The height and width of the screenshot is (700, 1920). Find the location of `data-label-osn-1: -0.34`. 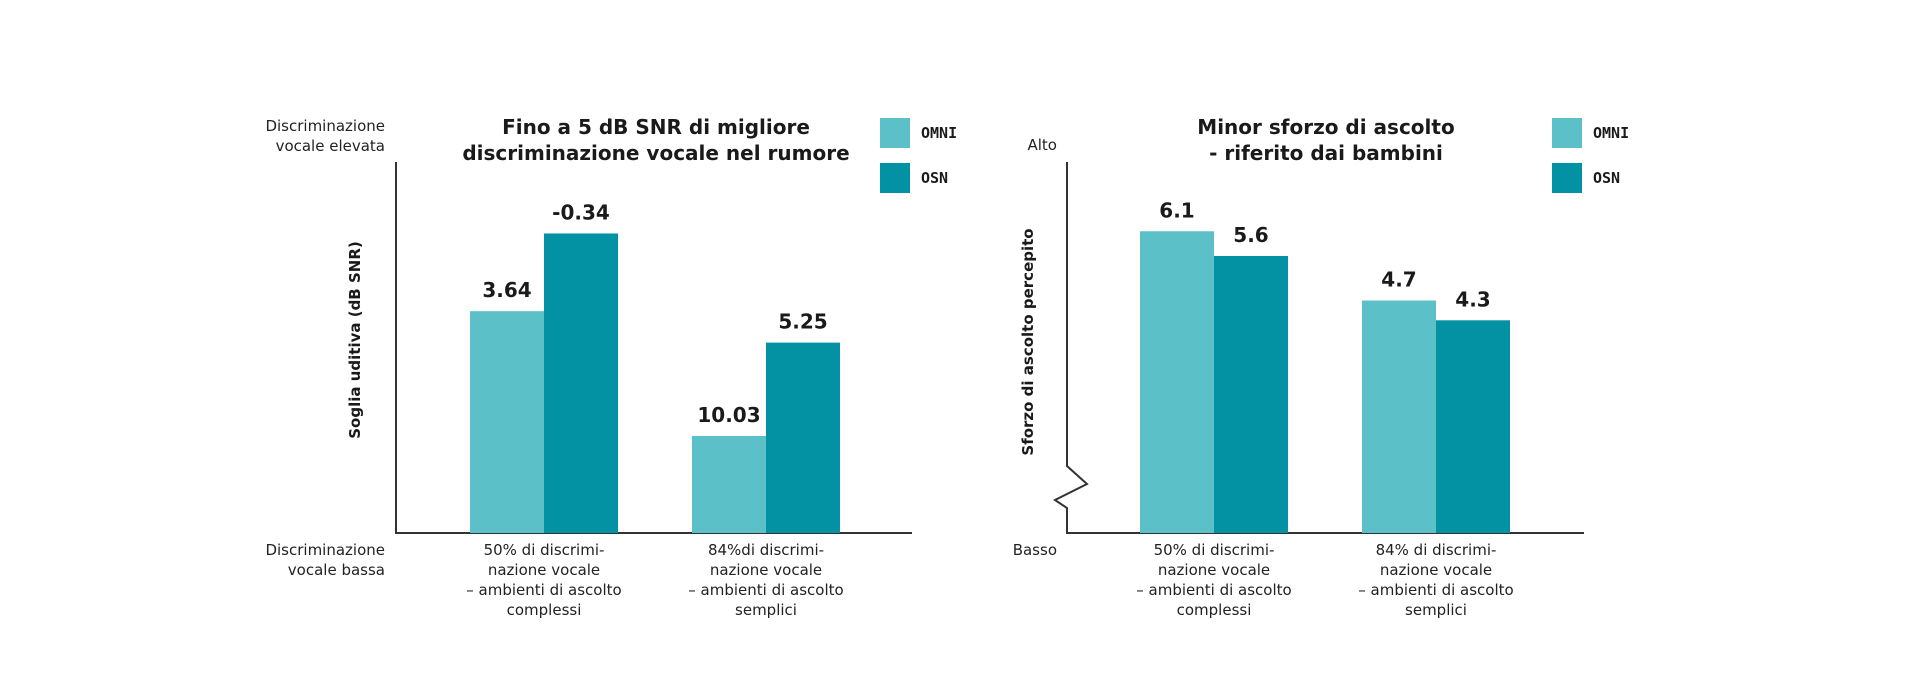

data-label-osn-1: -0.34 is located at coordinates (581, 212).